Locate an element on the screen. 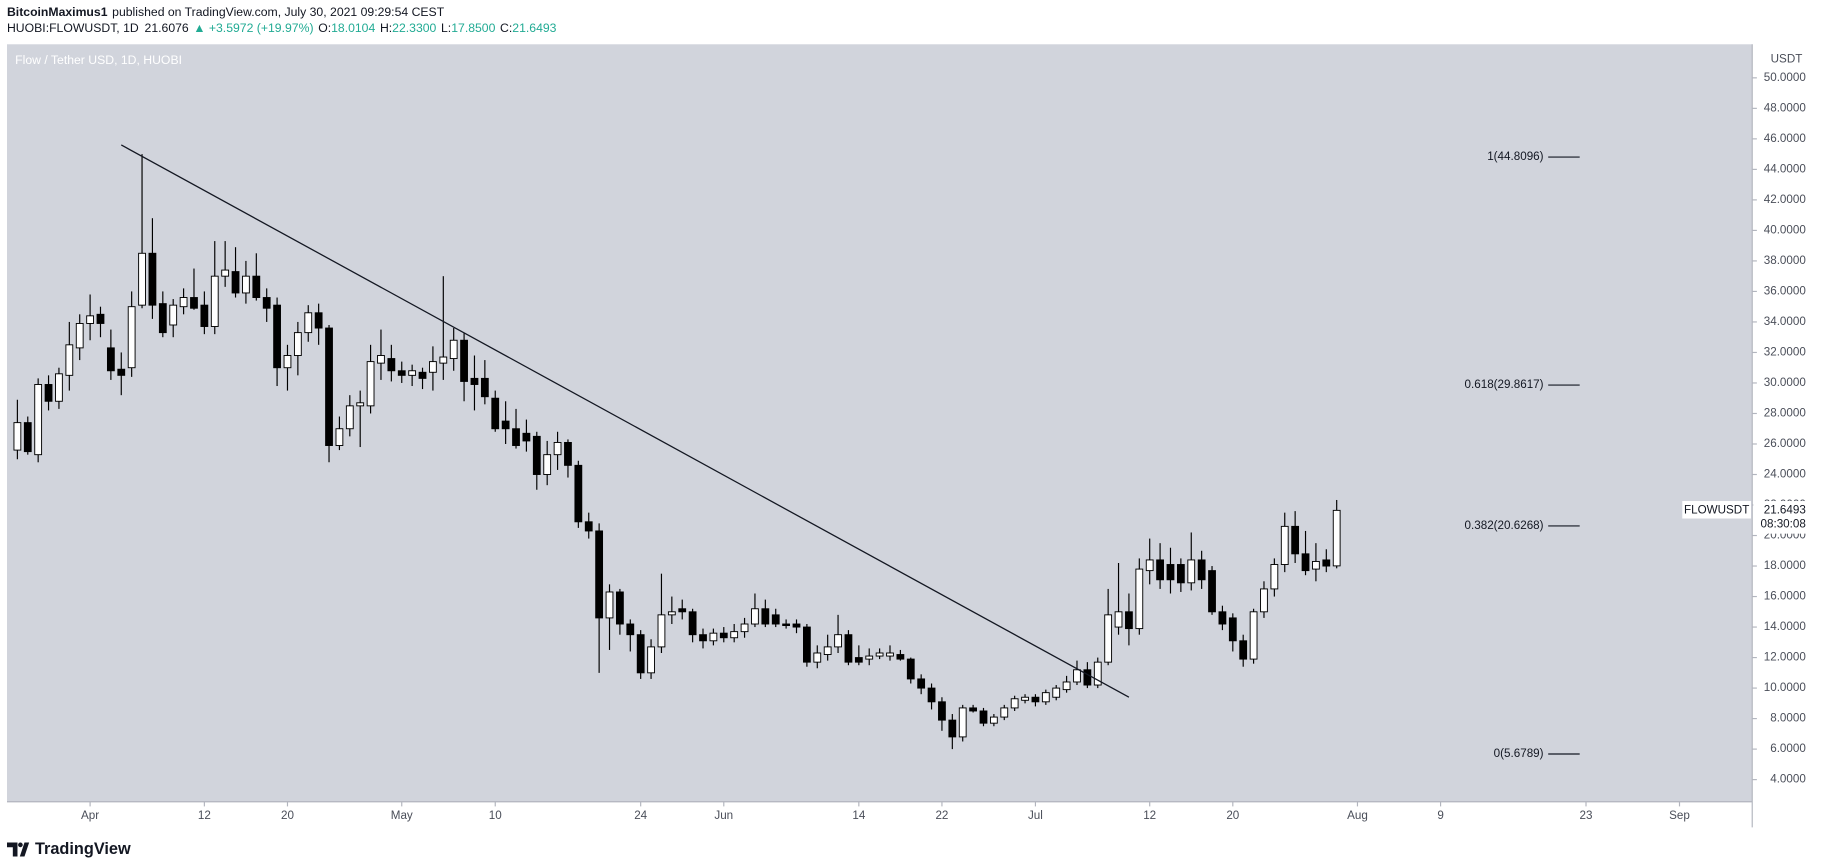 The width and height of the screenshot is (1828, 867). ohlc-label: L: is located at coordinates (446, 28).